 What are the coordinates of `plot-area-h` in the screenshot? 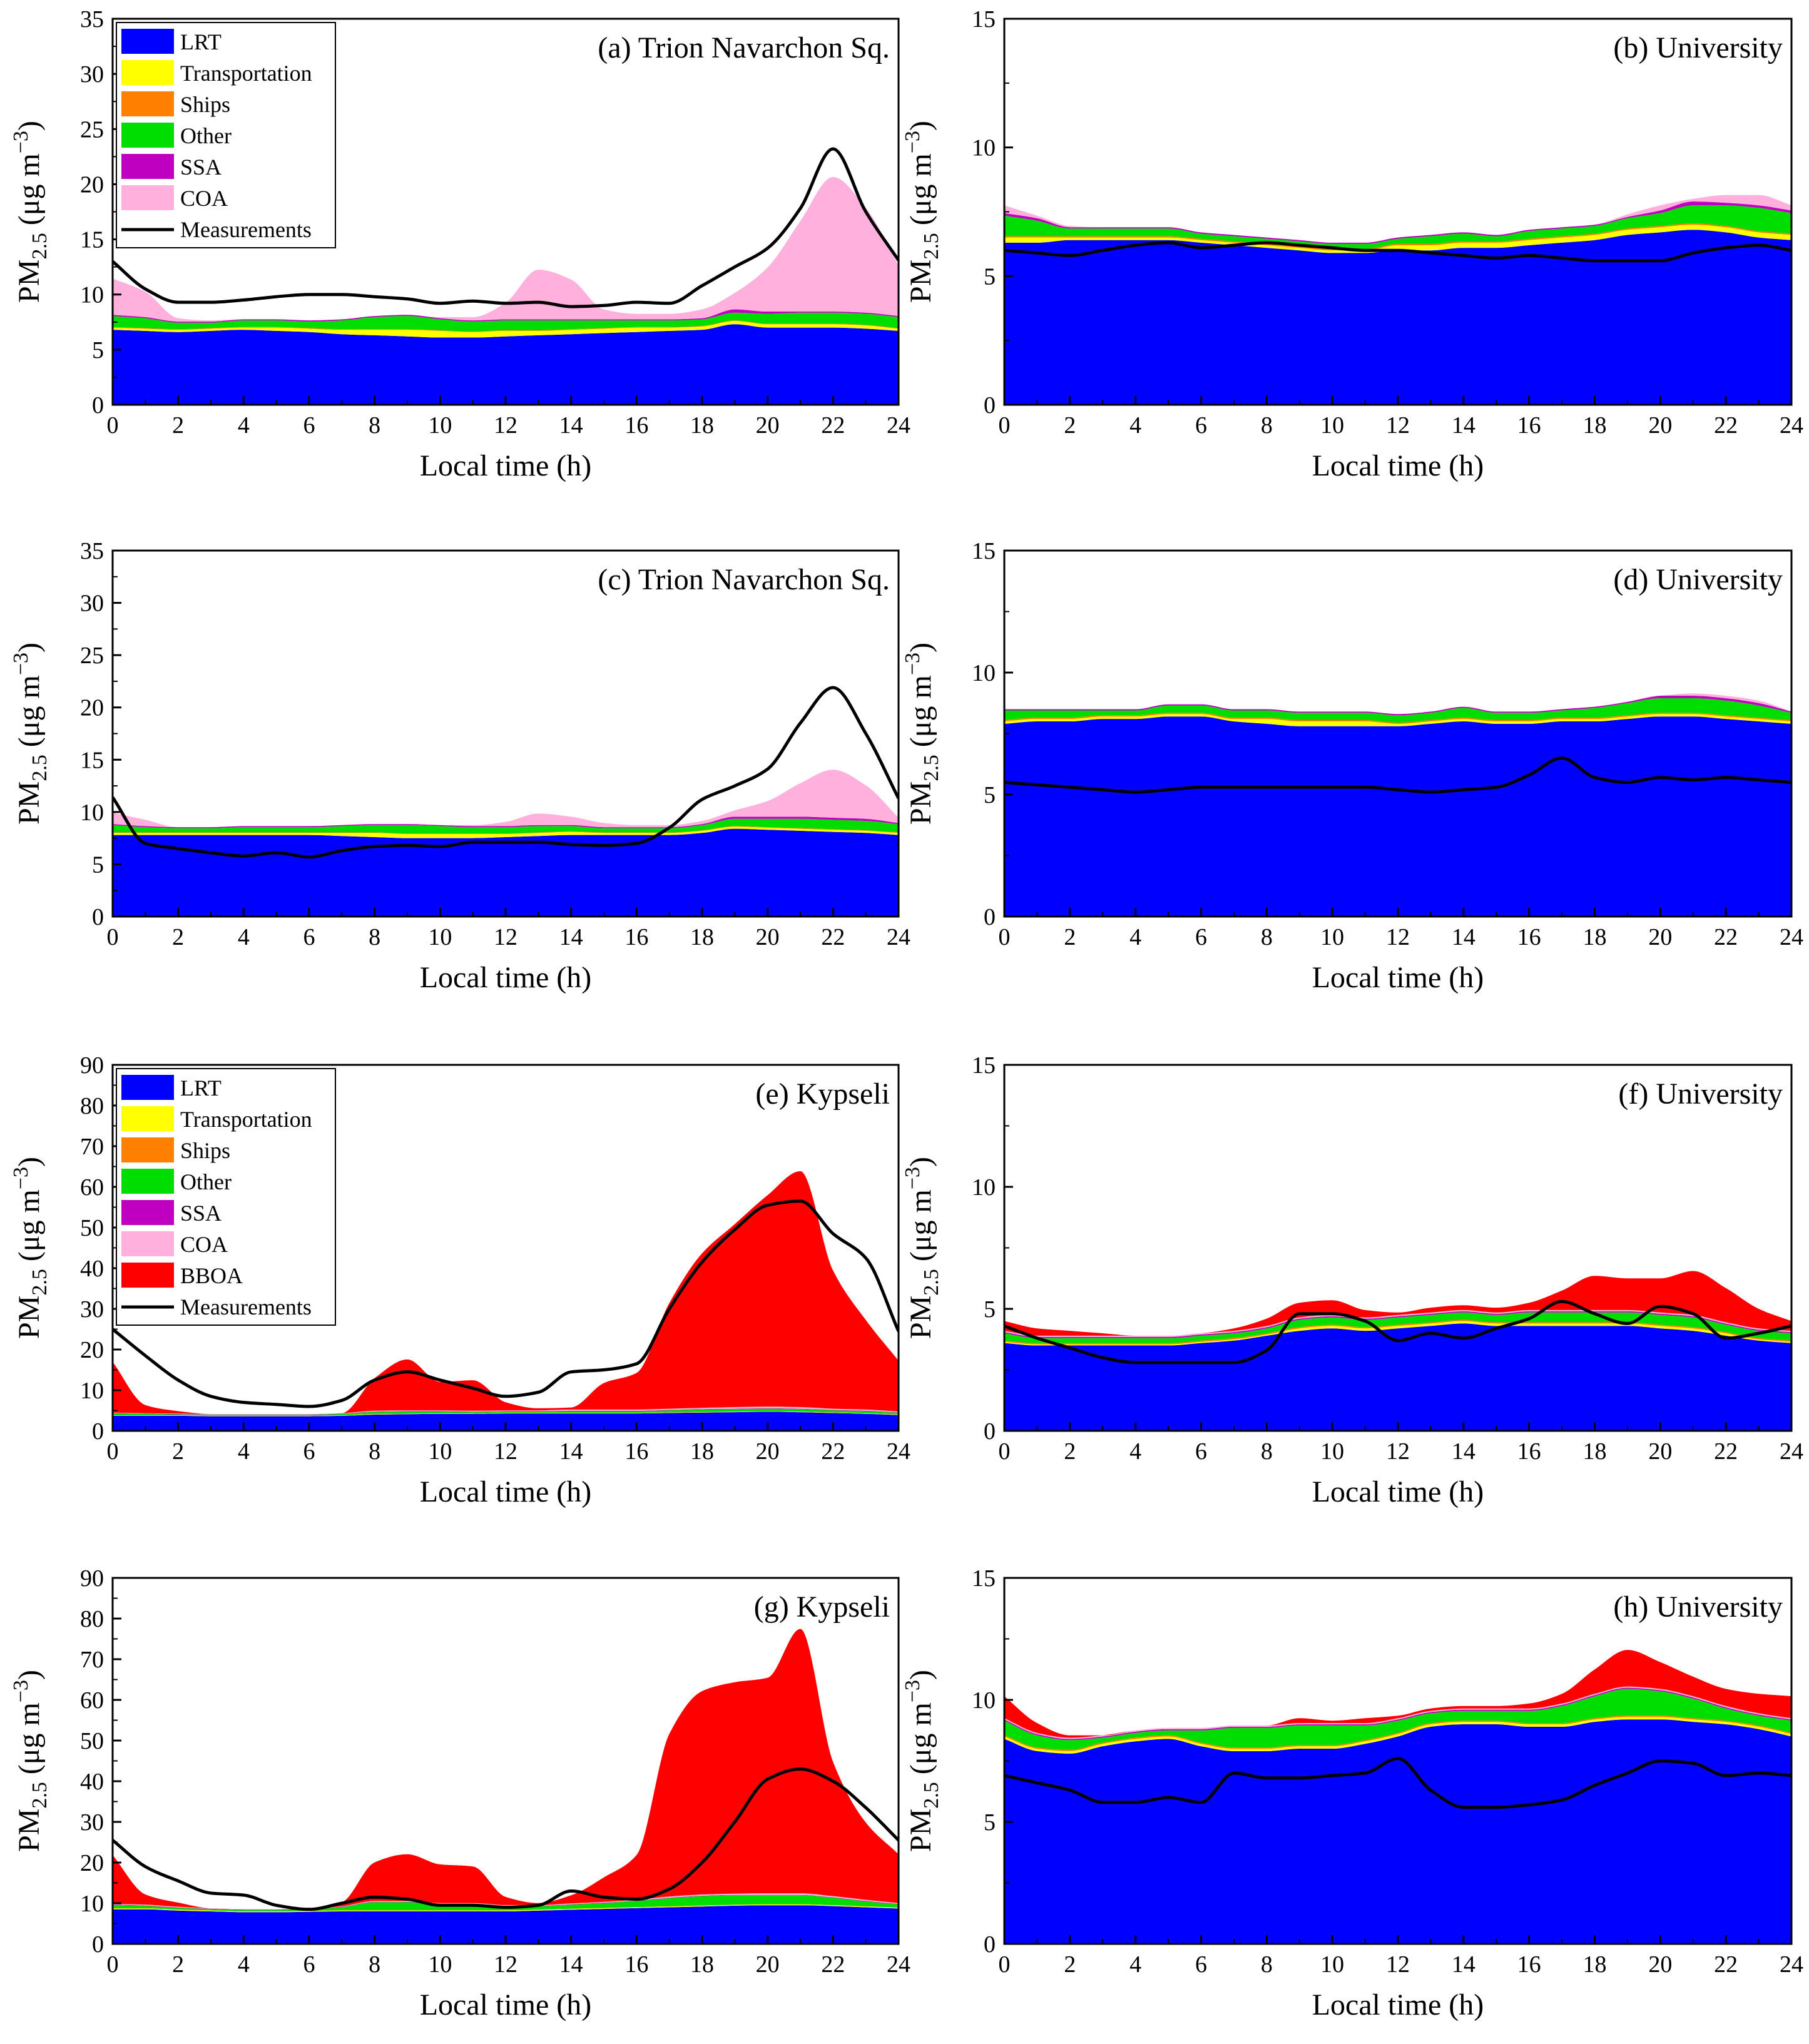 It's located at (1397, 1797).